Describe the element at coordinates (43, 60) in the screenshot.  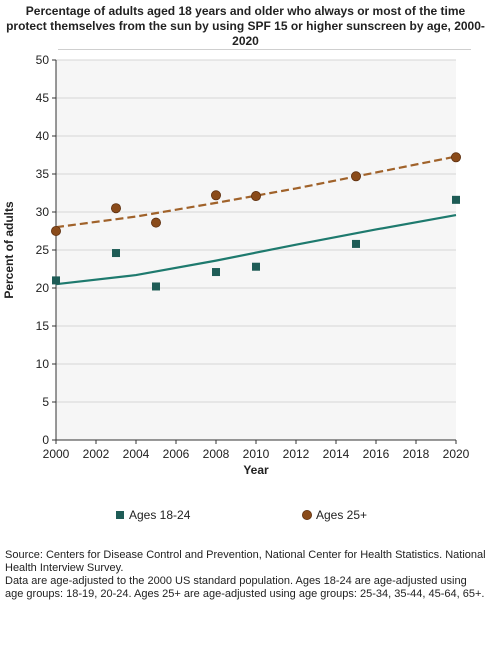
I see `y-tick-label: 50` at that location.